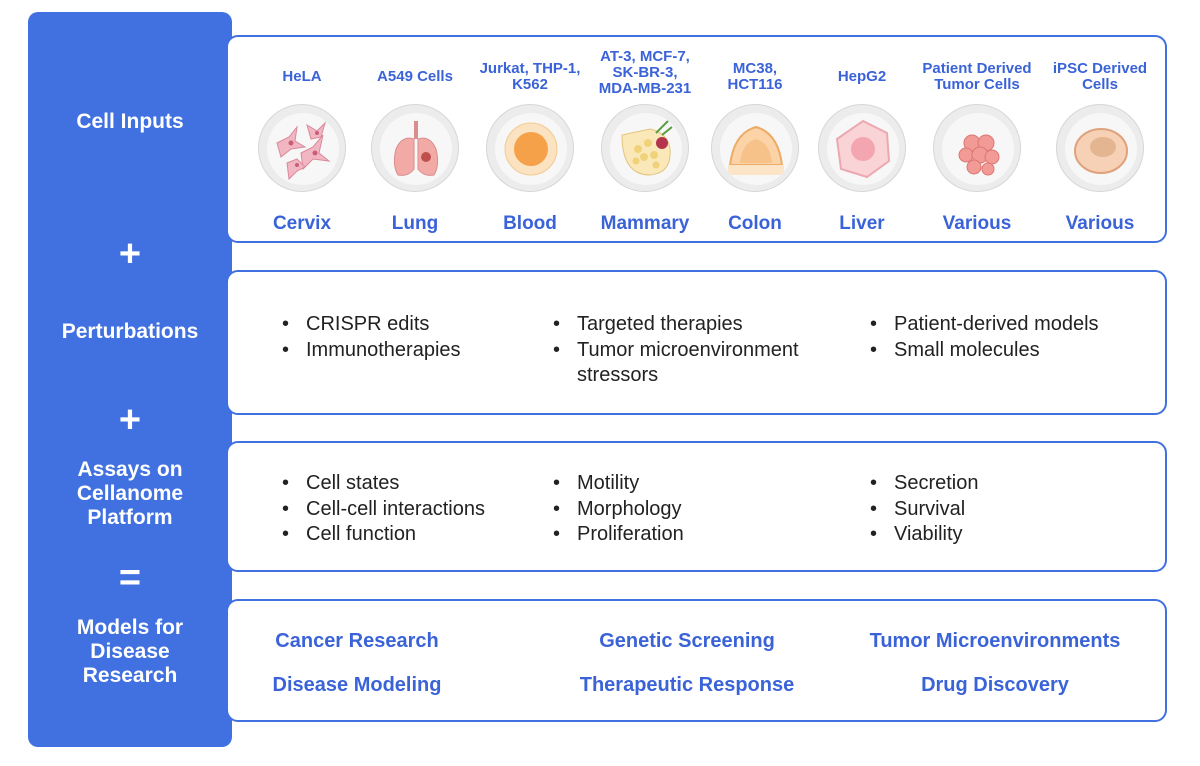 The width and height of the screenshot is (1200, 766). Describe the element at coordinates (357, 685) in the screenshot. I see `model-item: Disease Modeling` at that location.